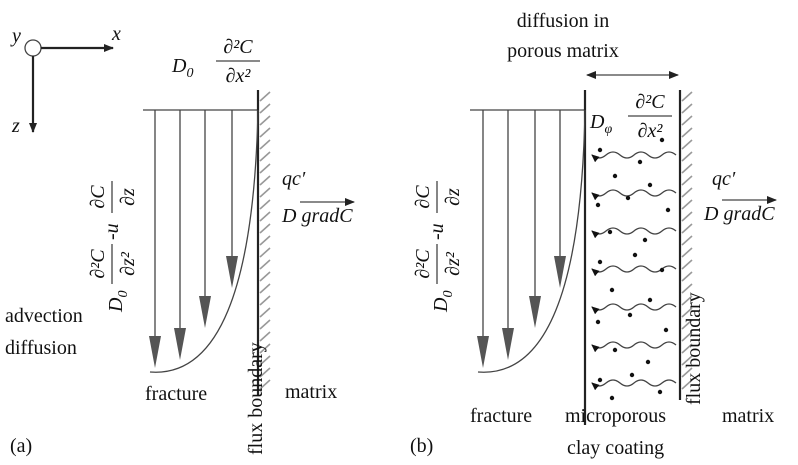  What do you see at coordinates (176, 394) in the screenshot?
I see `fracture-label: fracture` at bounding box center [176, 394].